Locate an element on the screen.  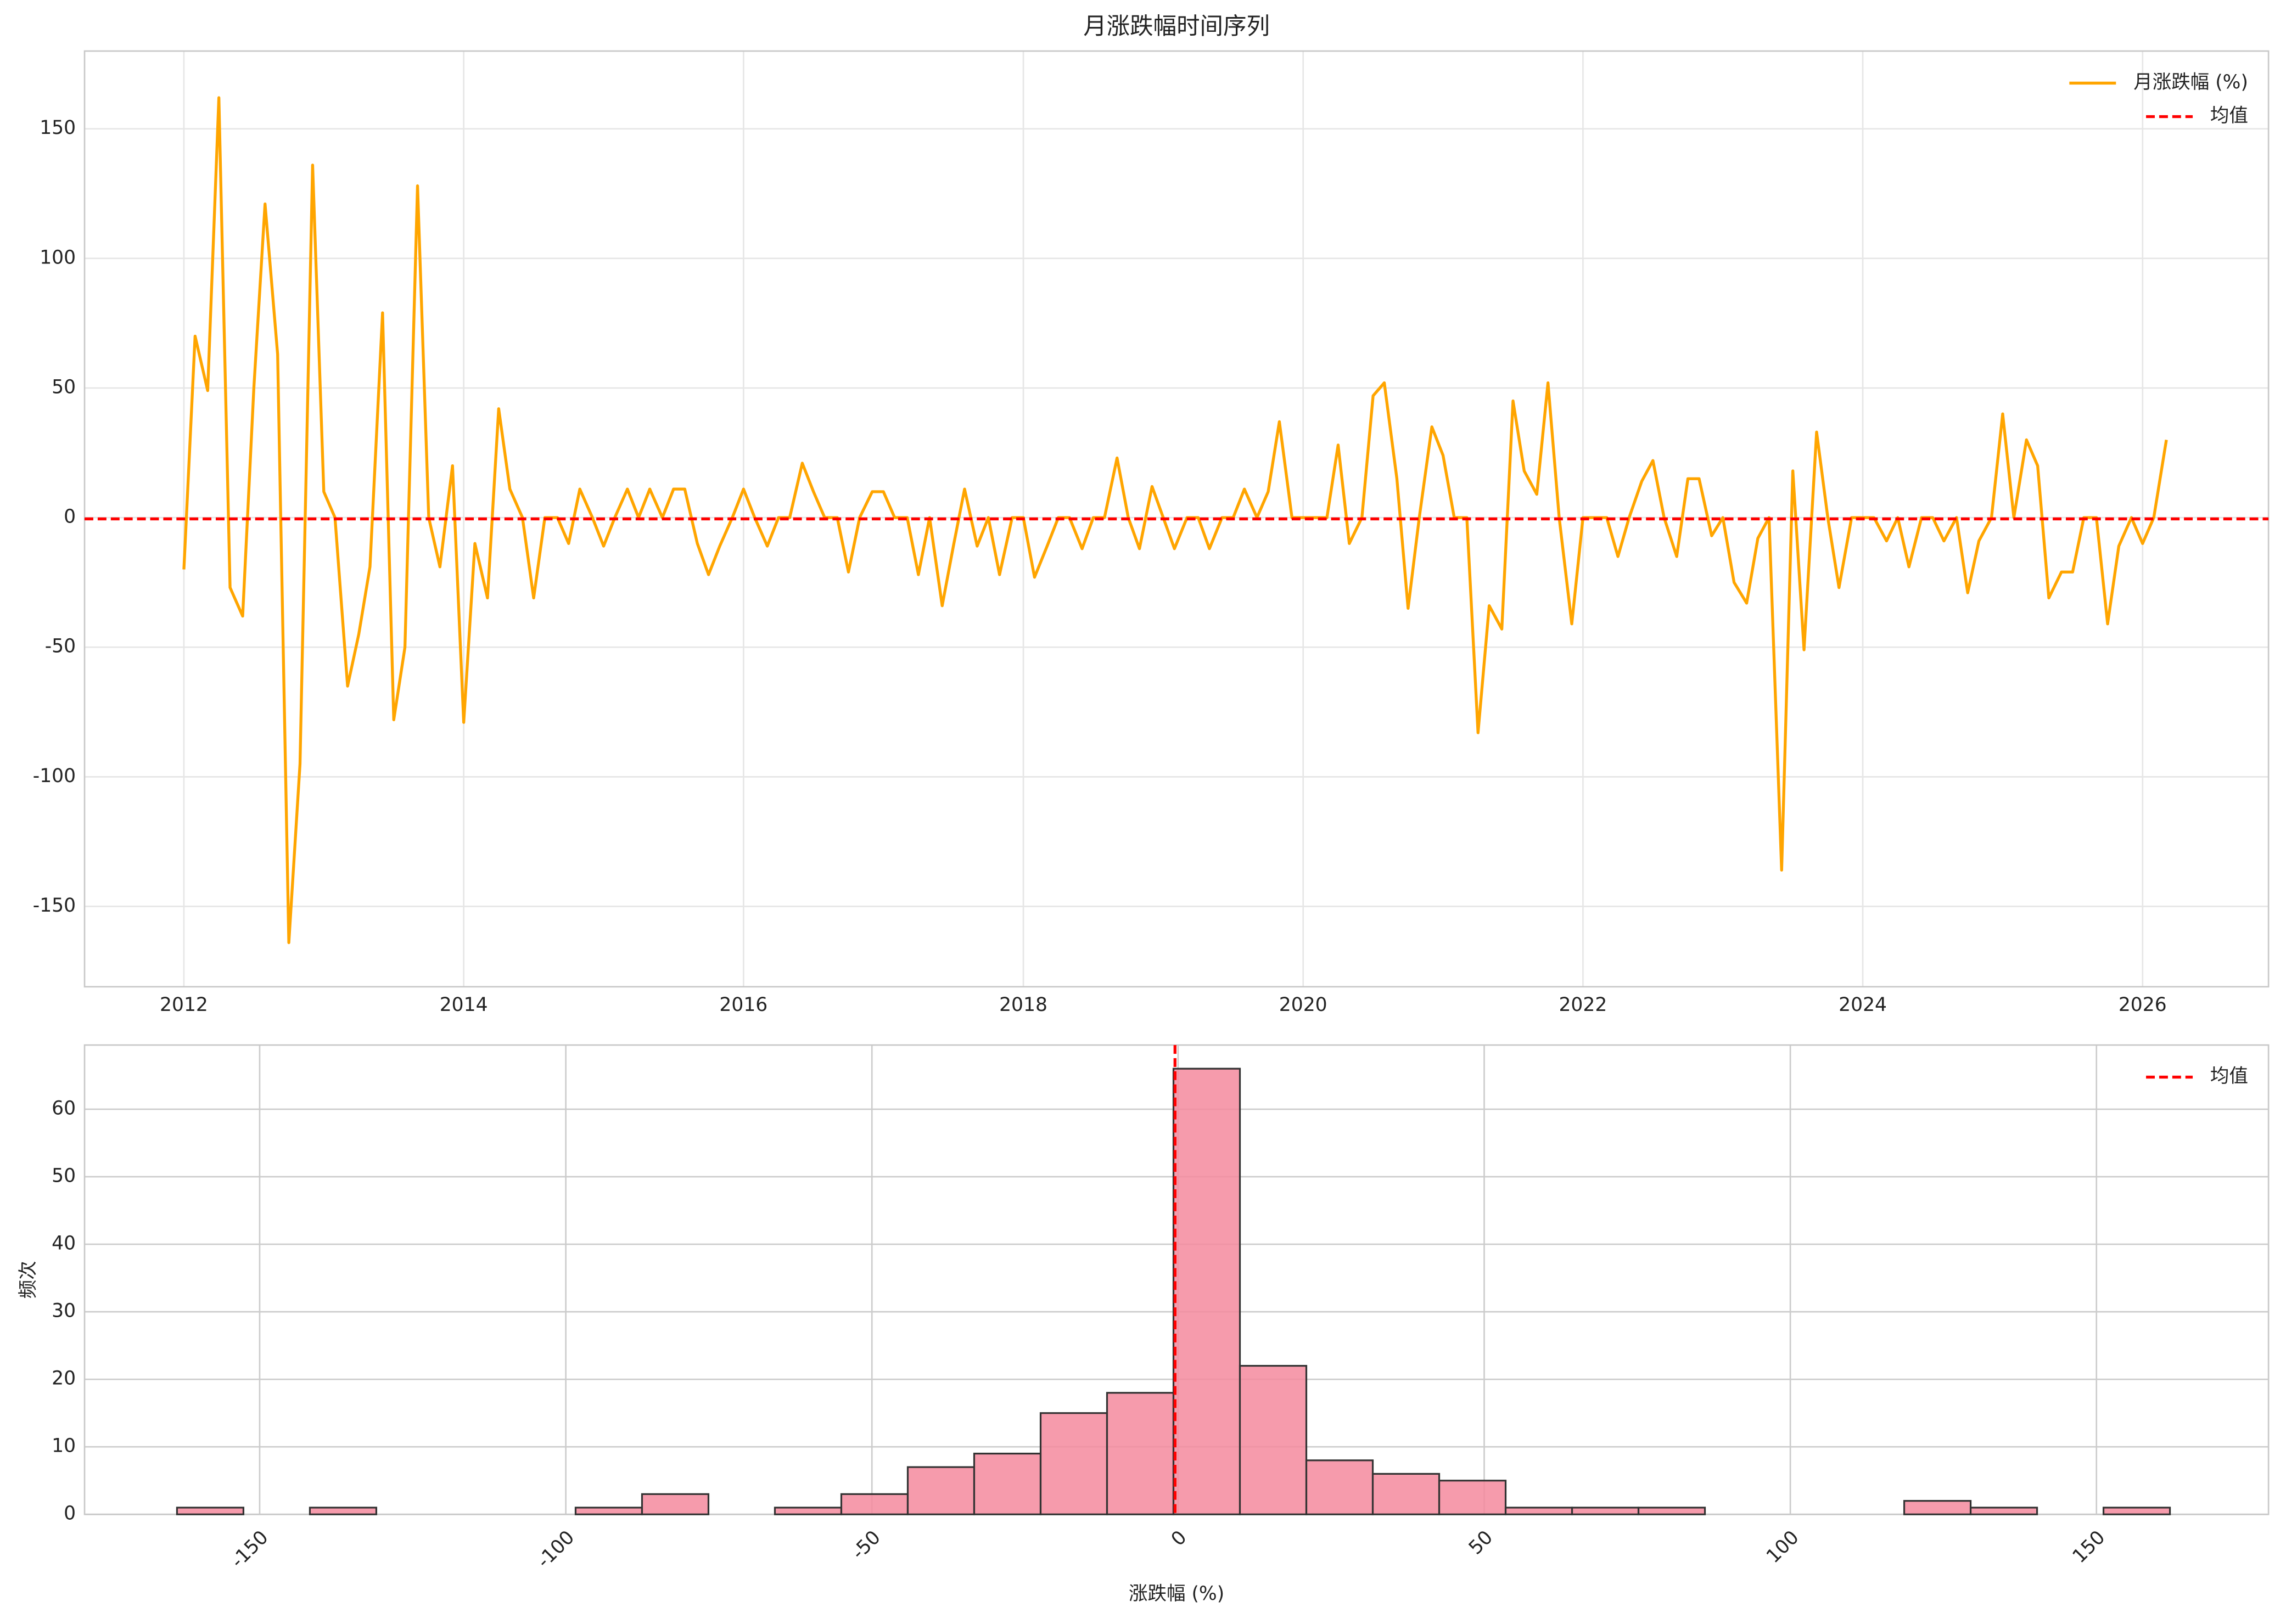
chart-title: 月涨跌幅时间序列 is located at coordinates (1176, 26).